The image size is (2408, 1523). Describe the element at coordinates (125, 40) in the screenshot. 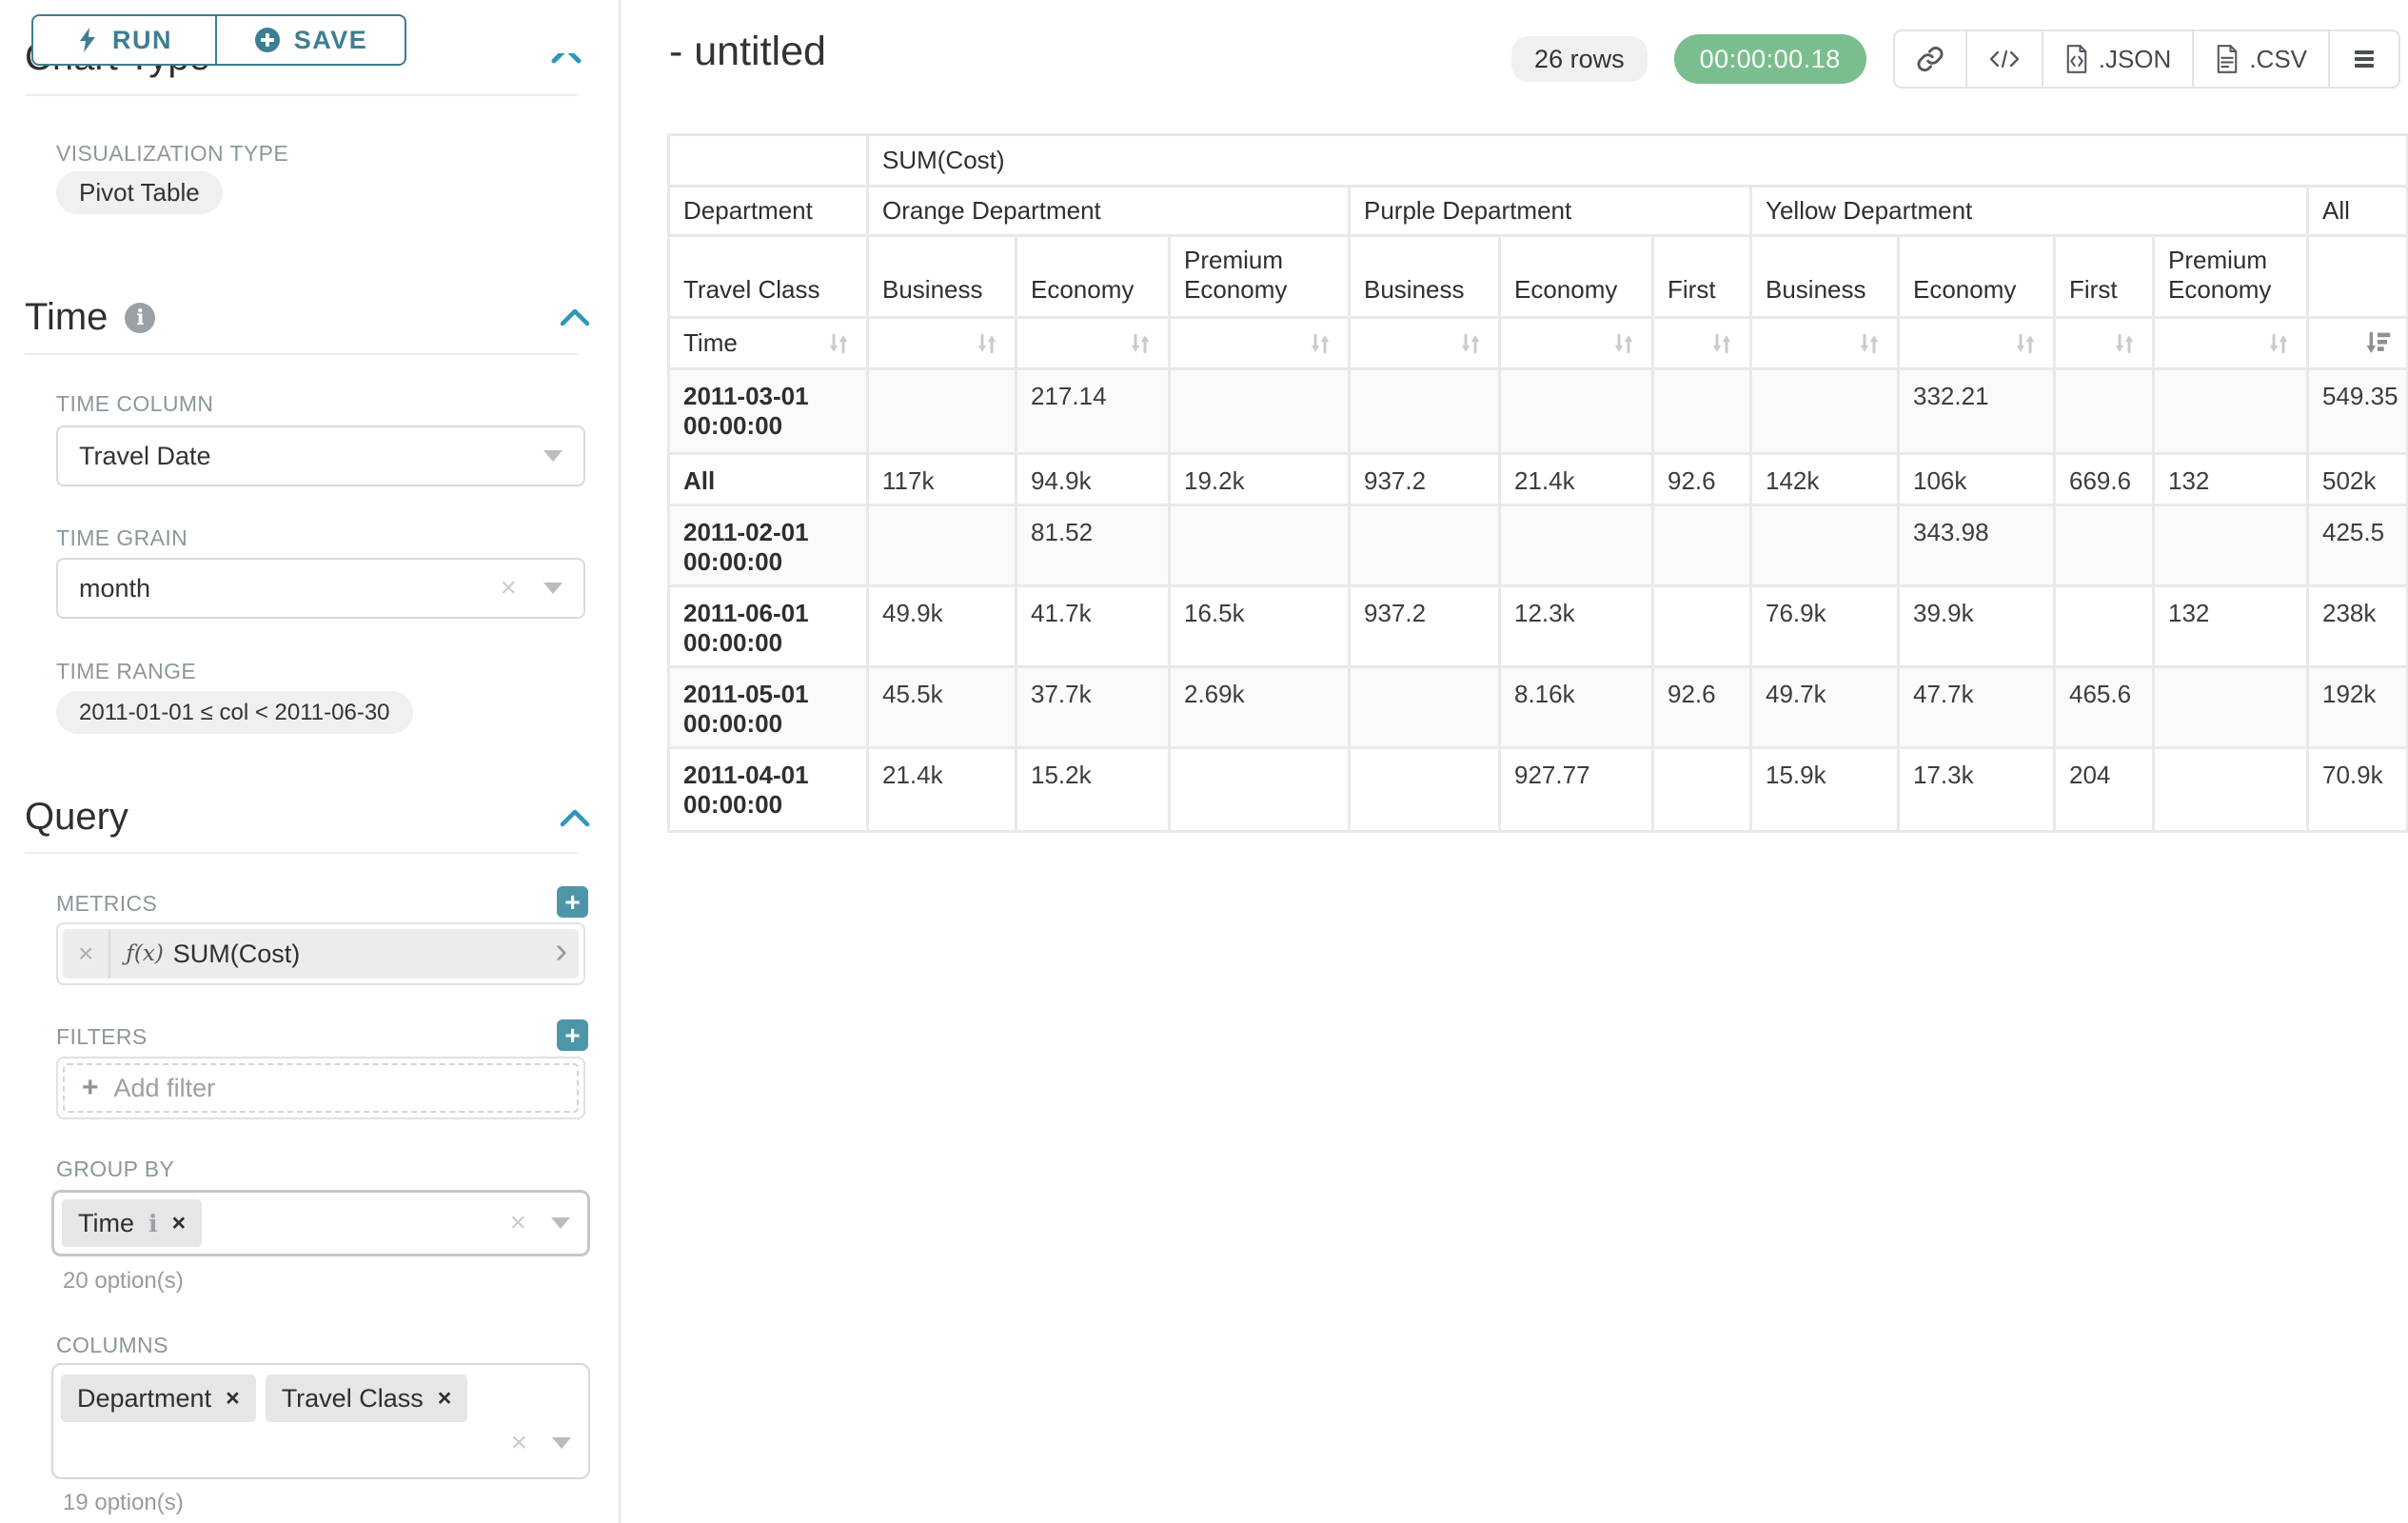

I see `run-button: RUN` at that location.